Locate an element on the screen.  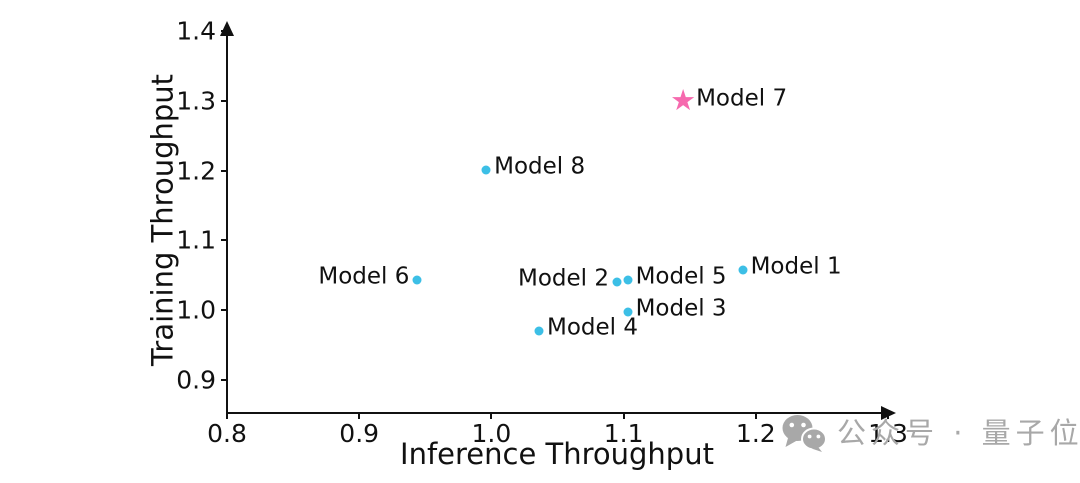
y-tick-label: 1.1 is located at coordinates (196, 240).